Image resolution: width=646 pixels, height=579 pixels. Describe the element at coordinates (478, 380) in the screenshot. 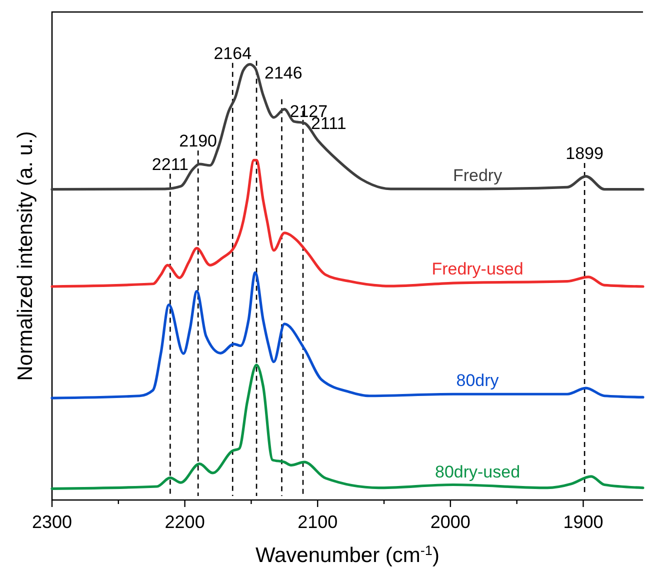

I see `series-label: 80dry` at that location.